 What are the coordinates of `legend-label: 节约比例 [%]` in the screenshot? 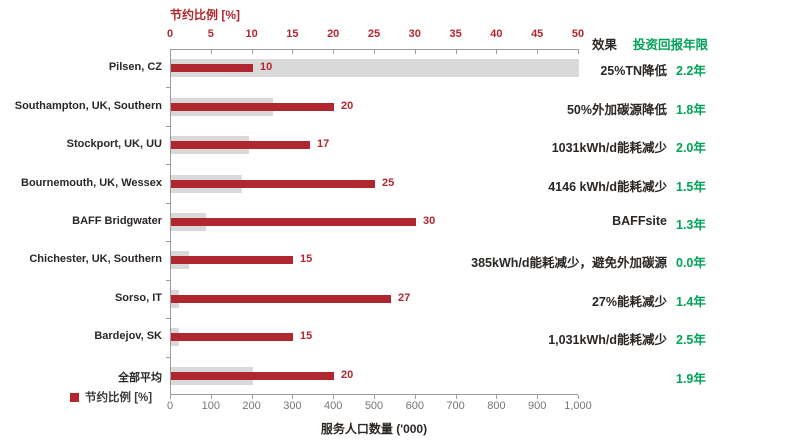 It's located at (119, 398).